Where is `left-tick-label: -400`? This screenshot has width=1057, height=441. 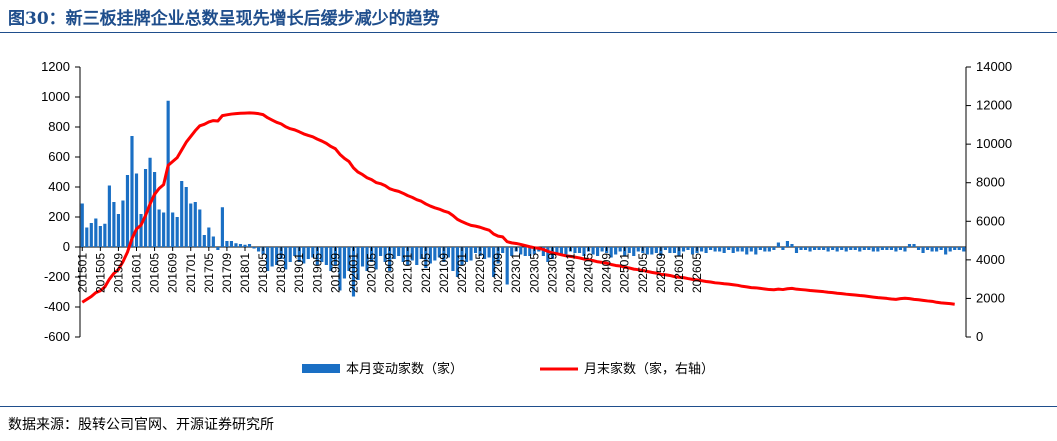 left-tick-label: -400 is located at coordinates (57, 306).